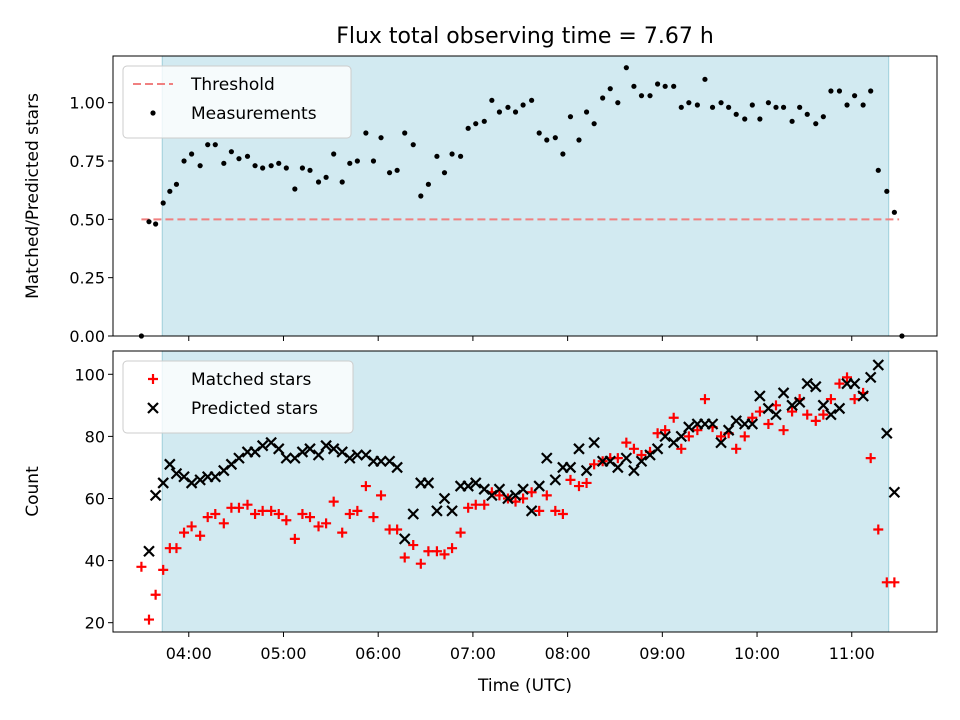 The image size is (960, 720). I want to click on legend-label: Predicted stars, so click(254, 409).